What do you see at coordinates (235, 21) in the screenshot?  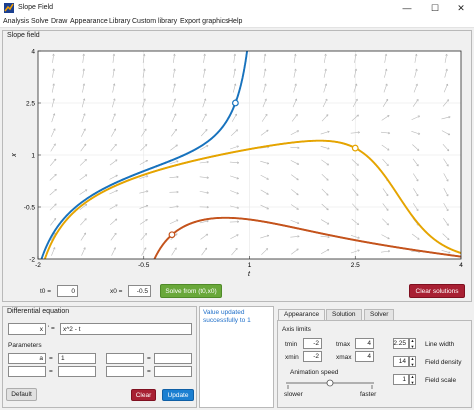 I see `menu-help: Help` at bounding box center [235, 21].